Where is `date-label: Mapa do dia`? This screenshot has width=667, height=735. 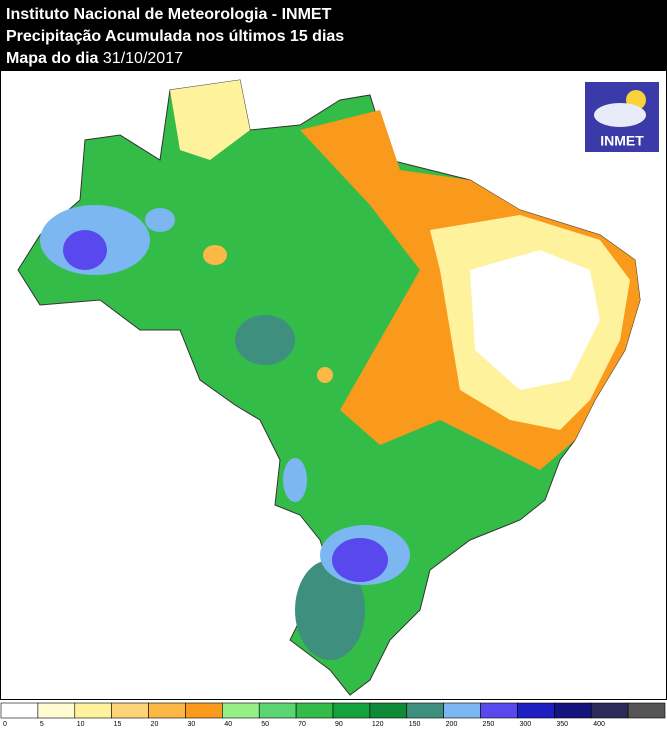
date-label: Mapa do dia is located at coordinates (52, 58).